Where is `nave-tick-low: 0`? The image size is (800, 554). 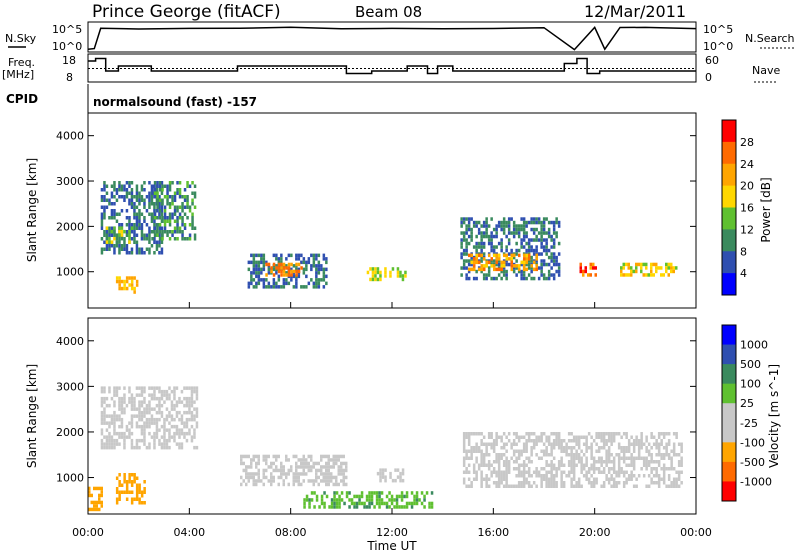 nave-tick-low: 0 is located at coordinates (708, 77).